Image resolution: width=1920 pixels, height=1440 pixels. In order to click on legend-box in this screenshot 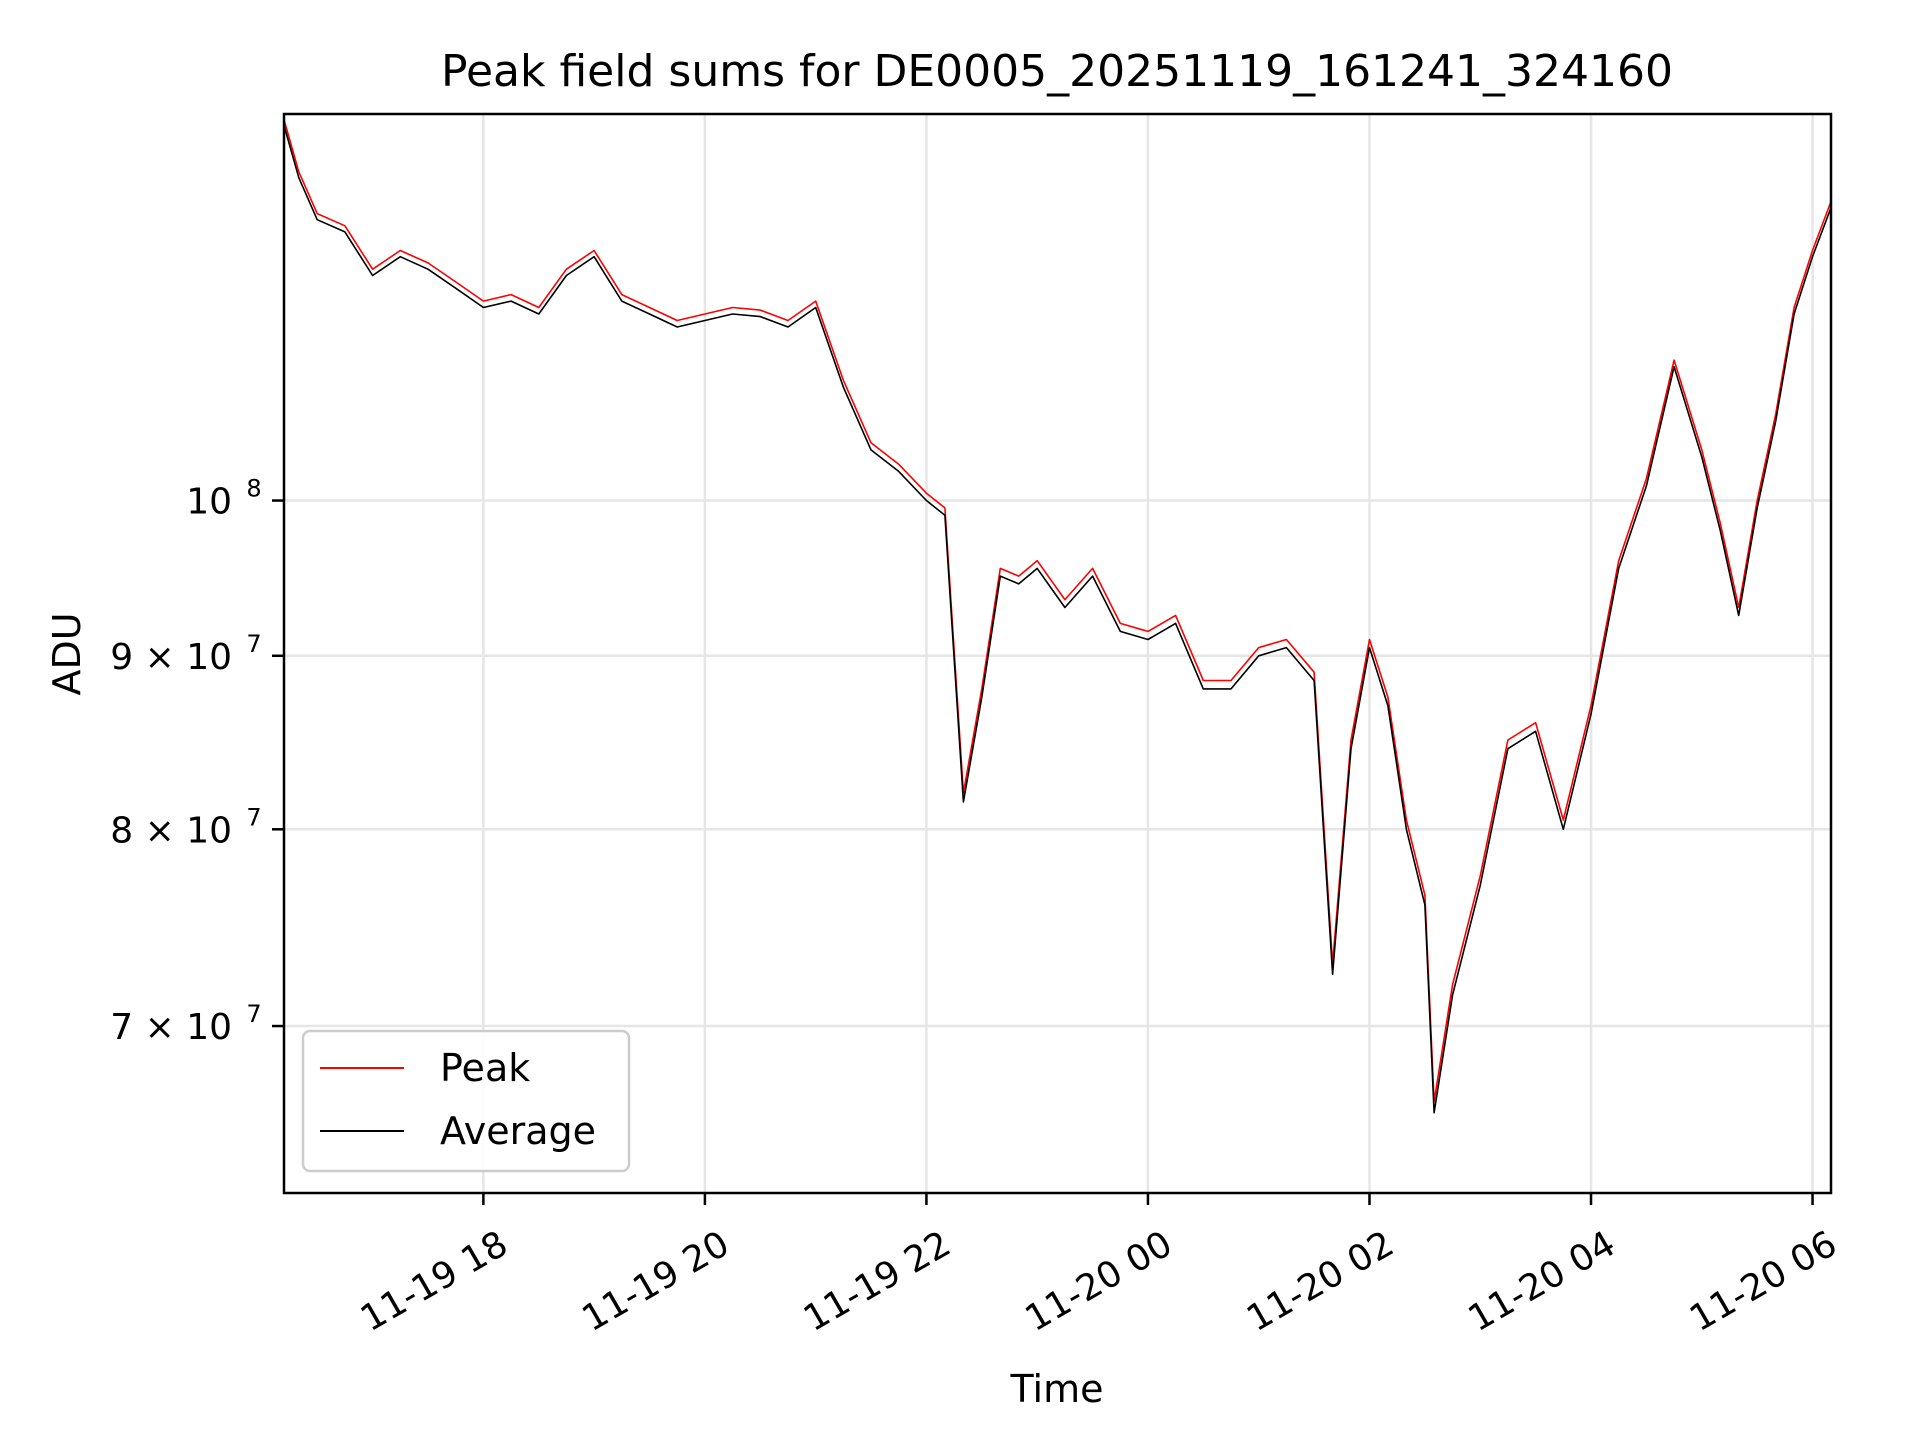, I will do `click(466, 1101)`.